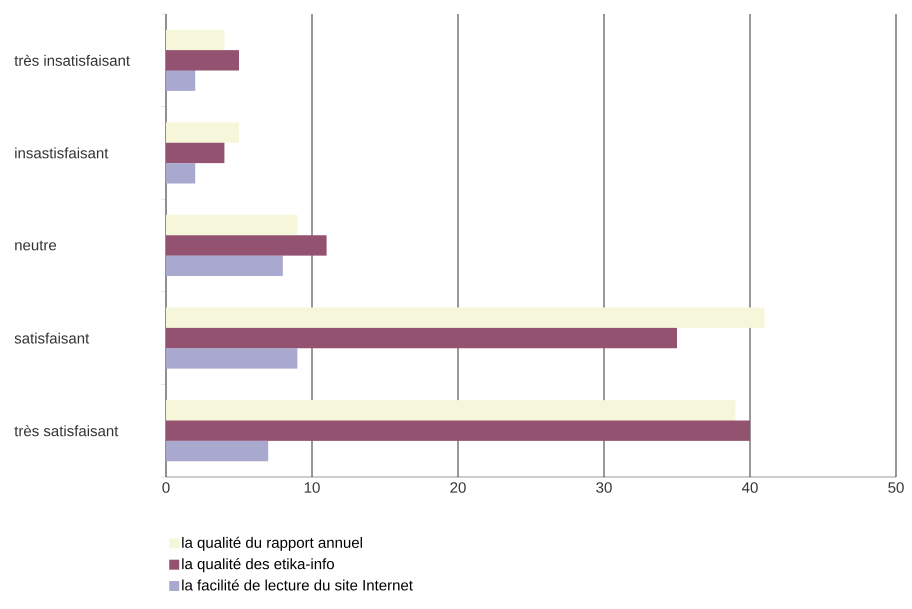  I want to click on y-tick-label: très satisfaisant, so click(66, 430).